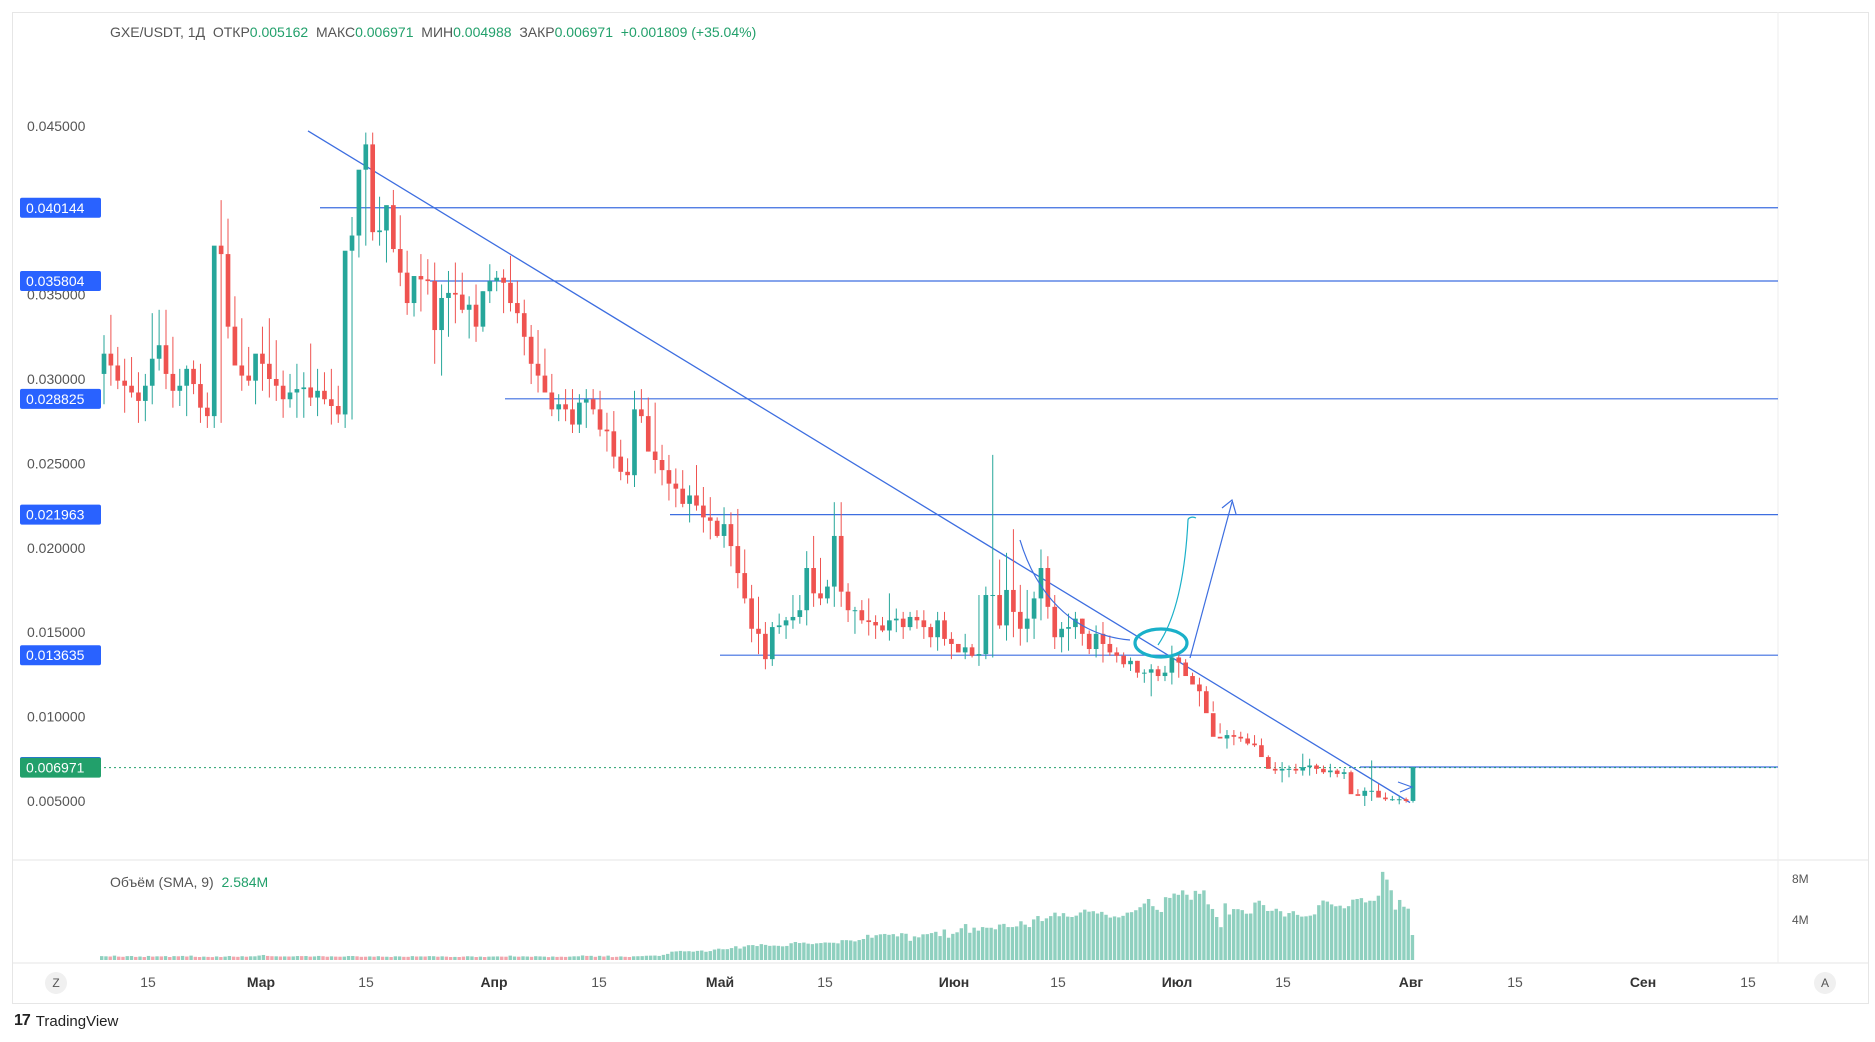 This screenshot has height=1042, width=1875. What do you see at coordinates (189, 882) in the screenshot?
I see `volume-legend: Объём (SMA, 9) 2.584M` at bounding box center [189, 882].